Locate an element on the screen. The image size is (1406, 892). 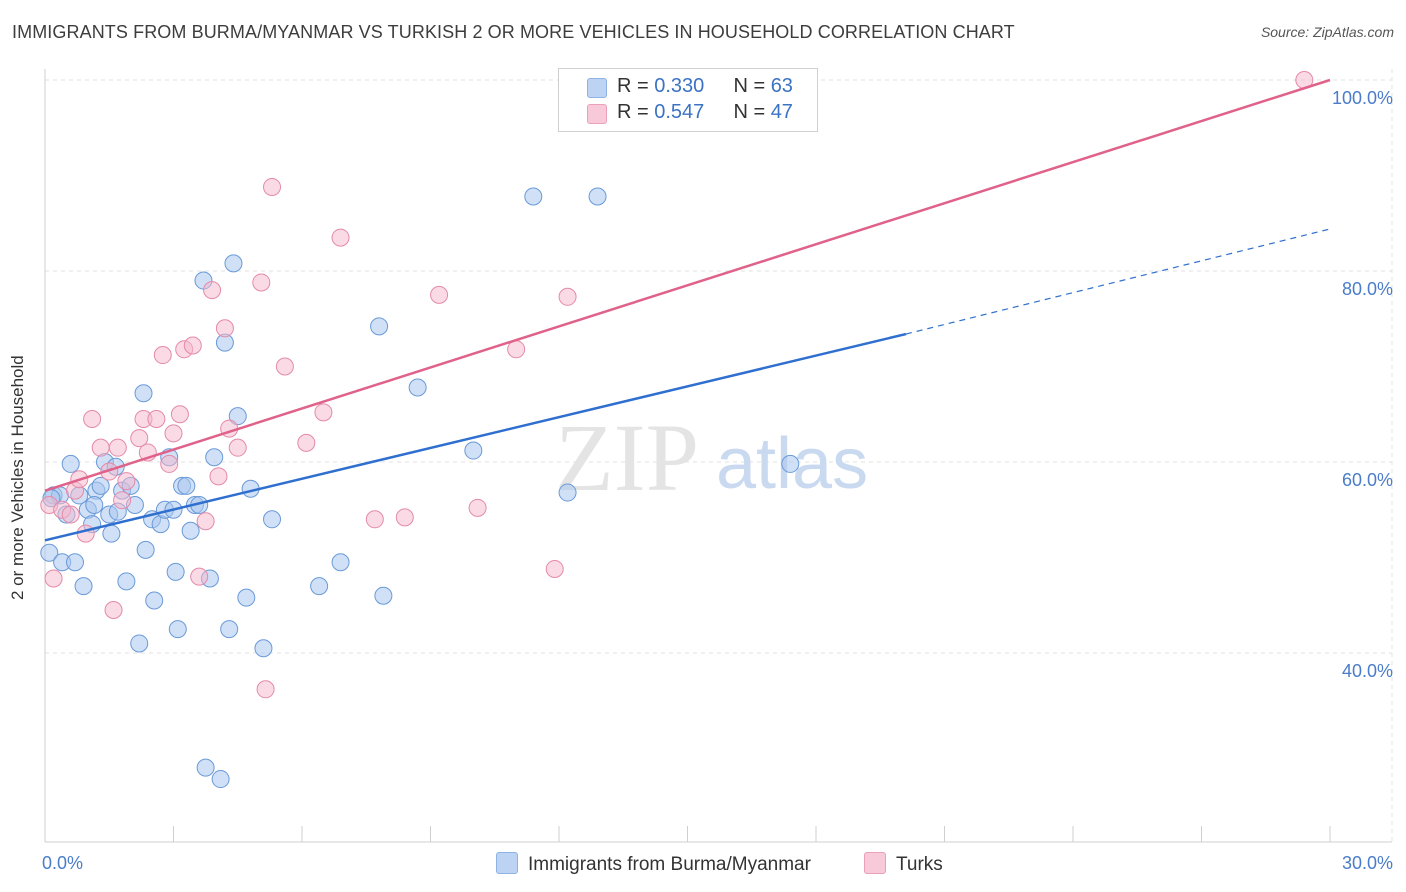
source-credit: Source: ZipAtlas.com is located at coordinates (1327, 32).